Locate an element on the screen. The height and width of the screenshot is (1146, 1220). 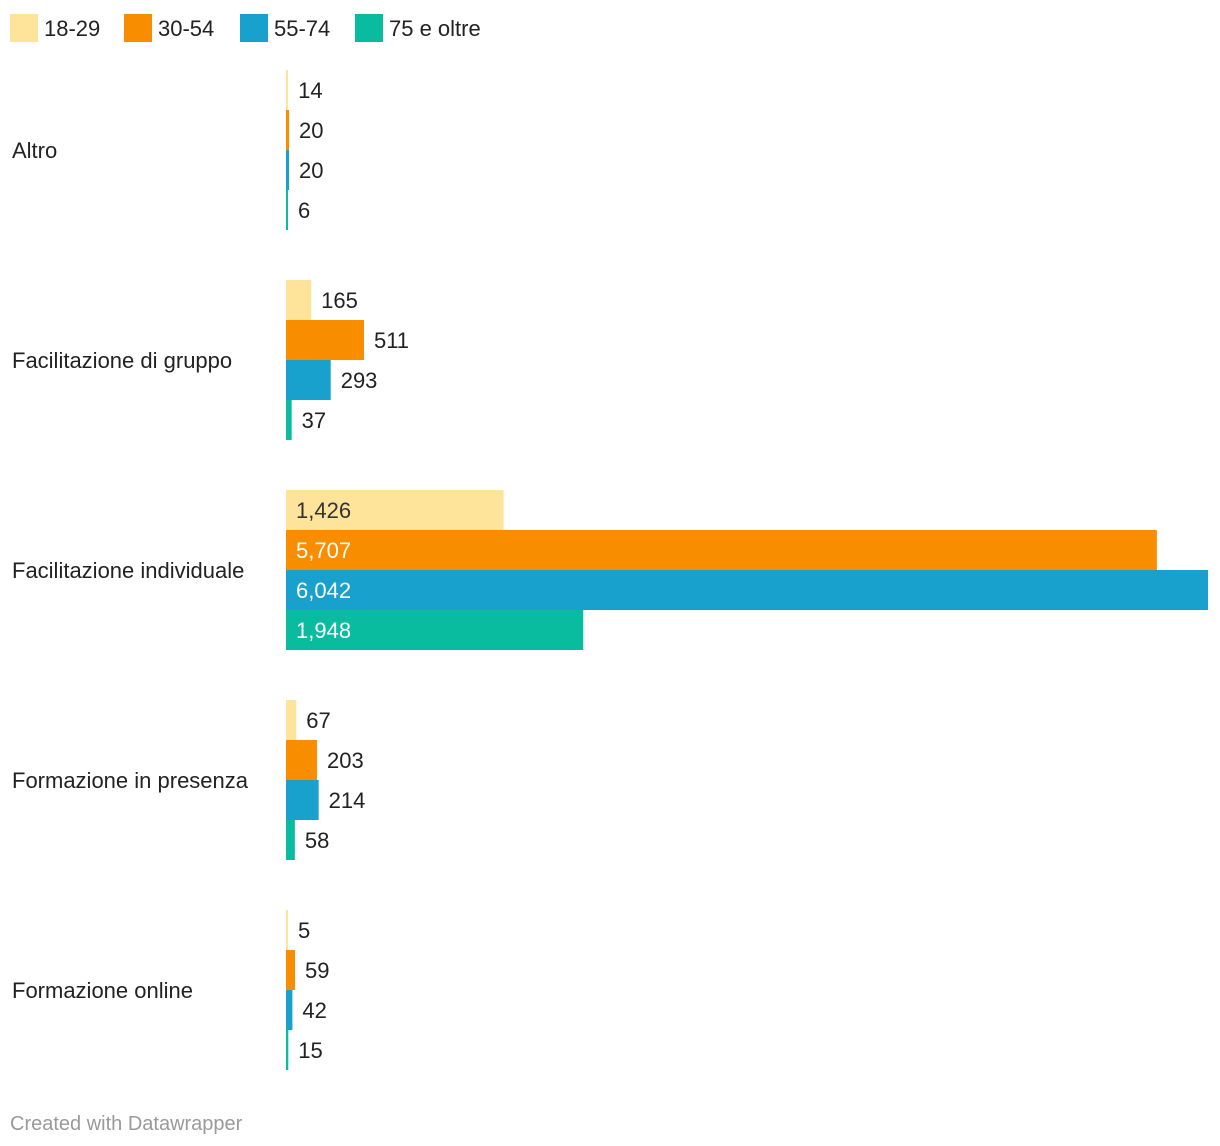
legend-label-18-29: 18-29 is located at coordinates (72, 28).